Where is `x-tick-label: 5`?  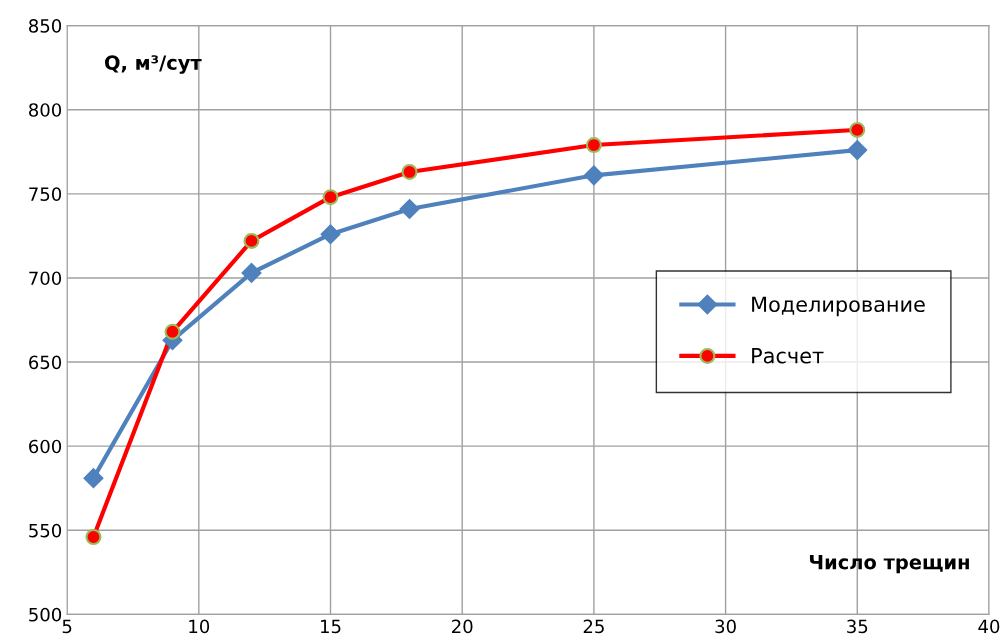 x-tick-label: 5 is located at coordinates (67, 626).